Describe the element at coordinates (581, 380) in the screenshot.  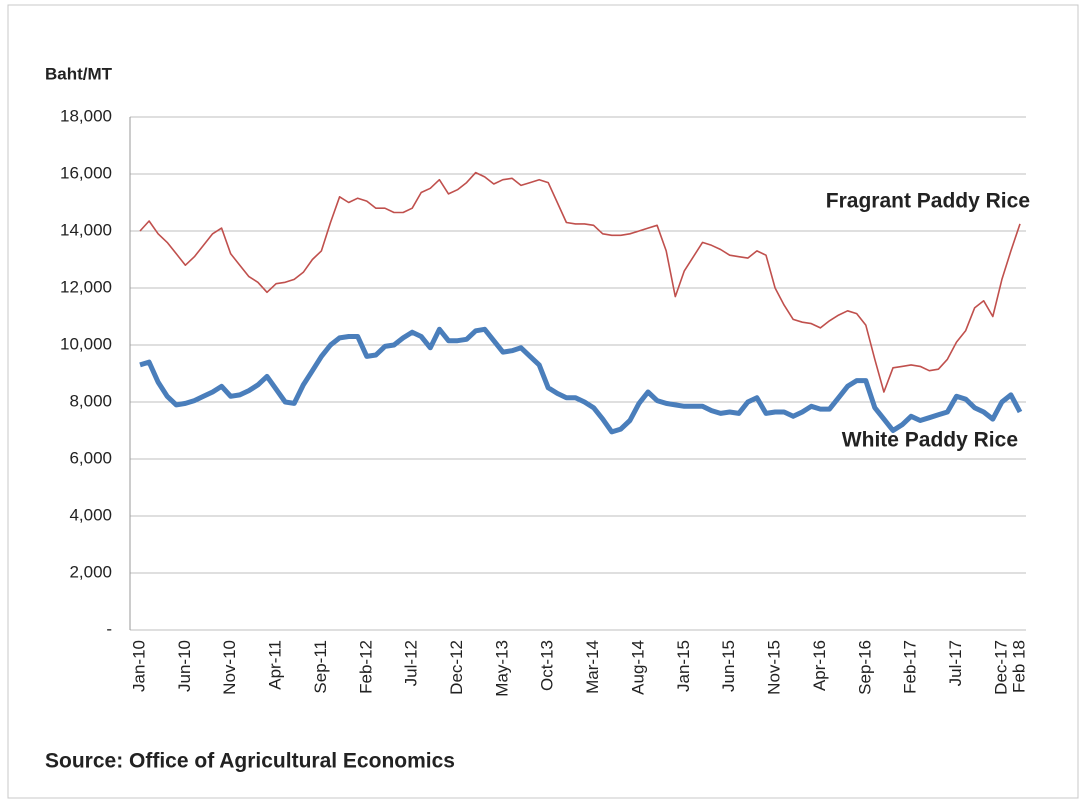
I see `series-line` at that location.